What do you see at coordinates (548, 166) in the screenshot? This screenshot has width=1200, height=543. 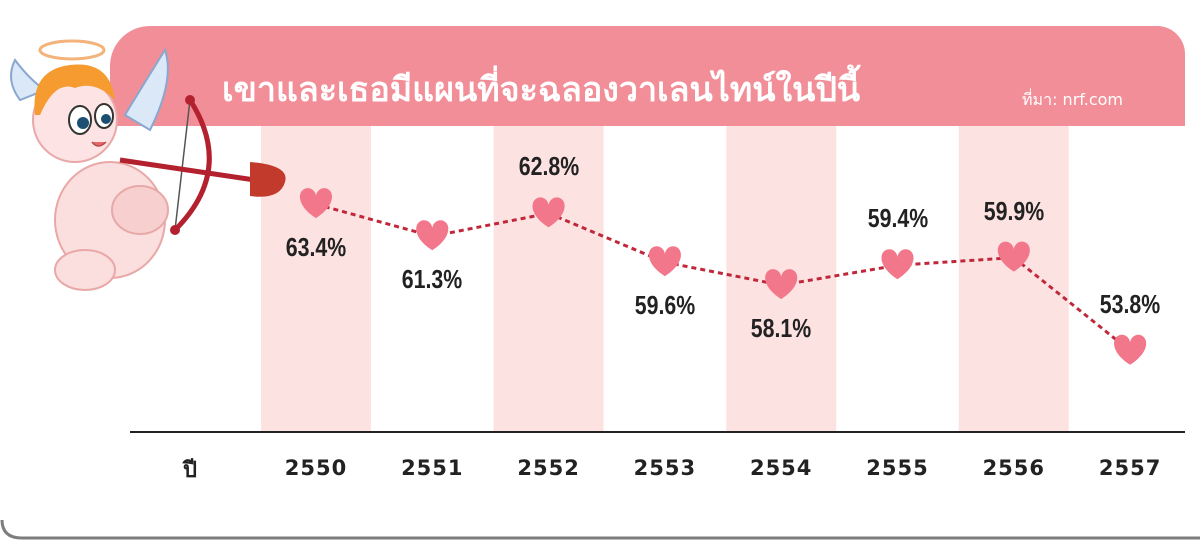 I see `data-label-2552: 62.8%` at bounding box center [548, 166].